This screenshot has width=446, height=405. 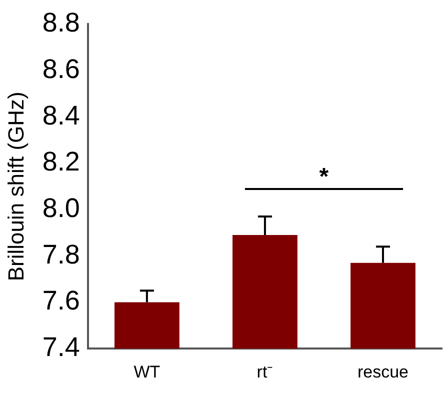 What do you see at coordinates (61, 347) in the screenshot?
I see `y-tick-label: 7.4` at bounding box center [61, 347].